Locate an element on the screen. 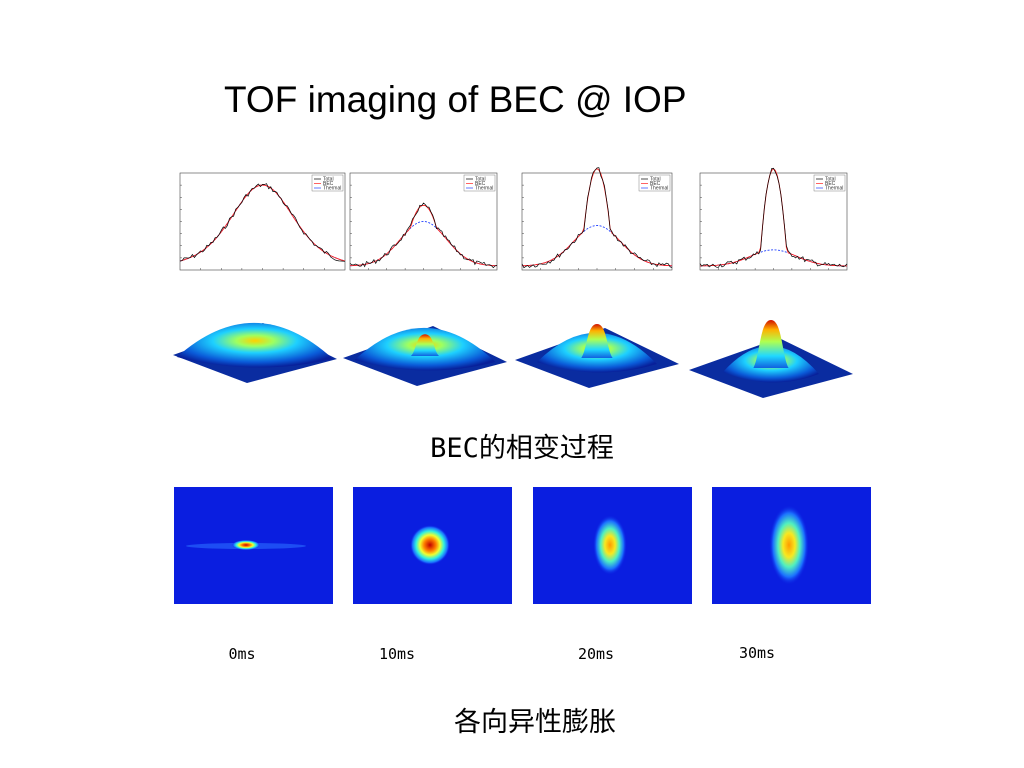 The width and height of the screenshot is (1024, 768). bec-curve is located at coordinates (597, 217).